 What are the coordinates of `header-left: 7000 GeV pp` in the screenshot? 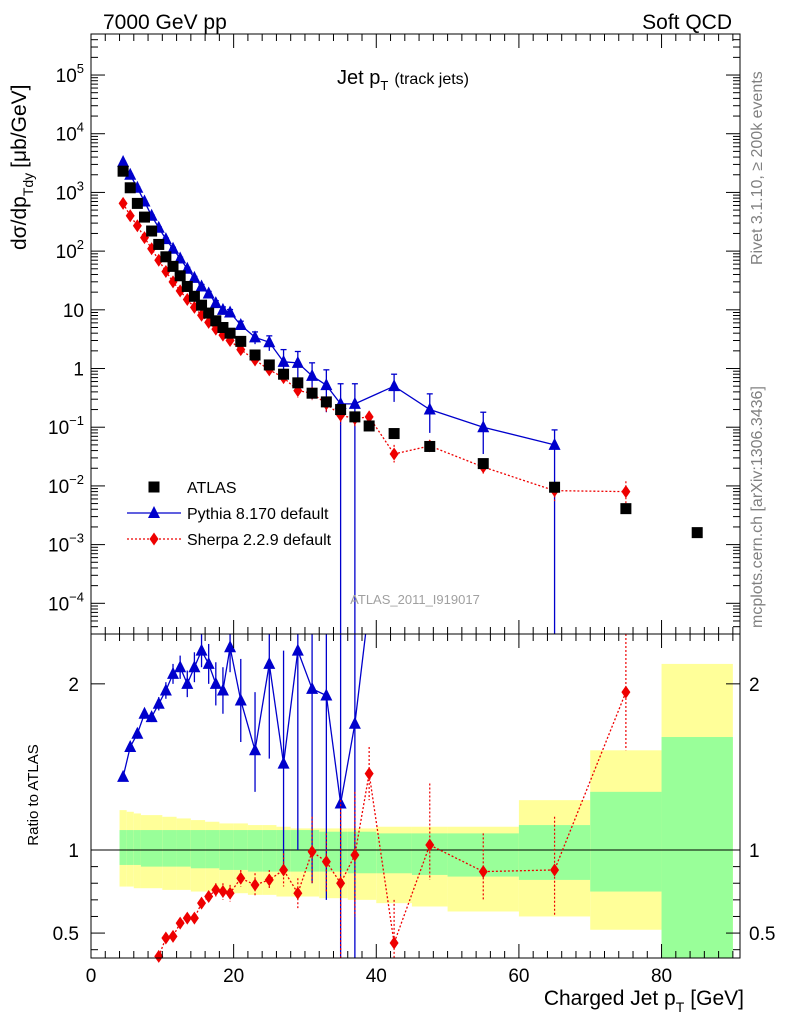 It's located at (165, 22).